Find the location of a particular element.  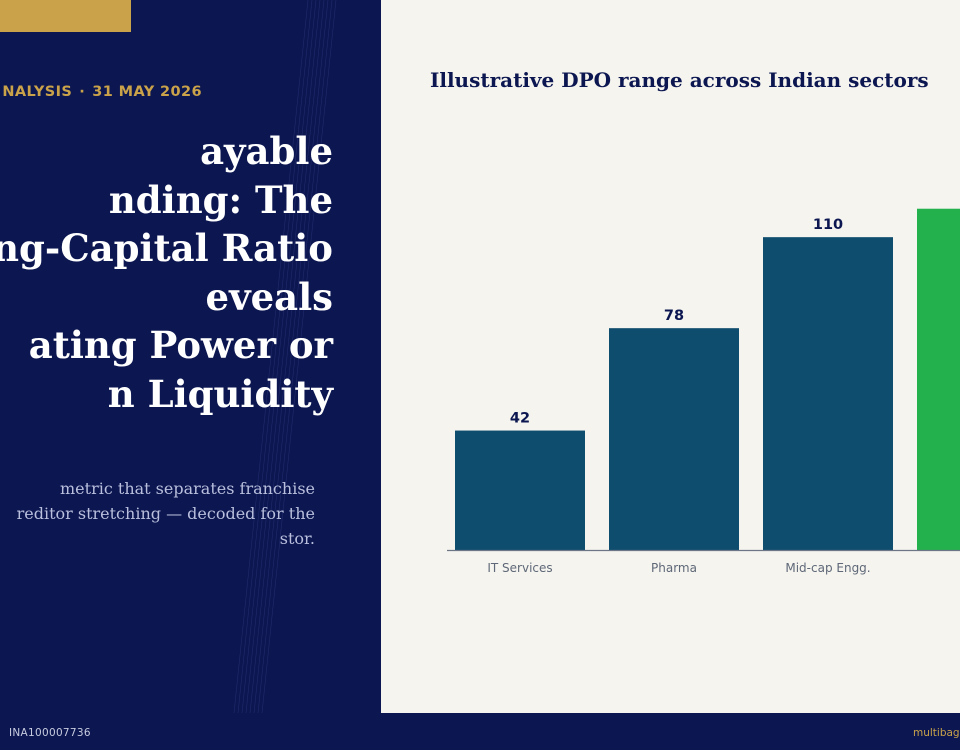

subtext-line: stor. is located at coordinates (297, 538).